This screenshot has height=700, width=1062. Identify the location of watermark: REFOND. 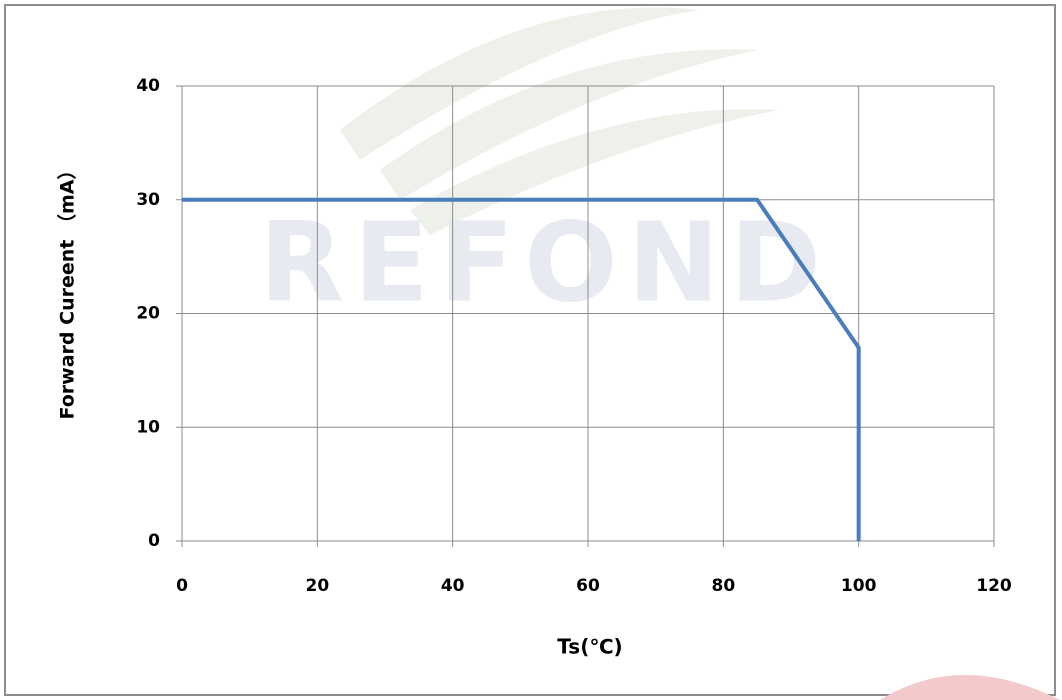
(545, 262).